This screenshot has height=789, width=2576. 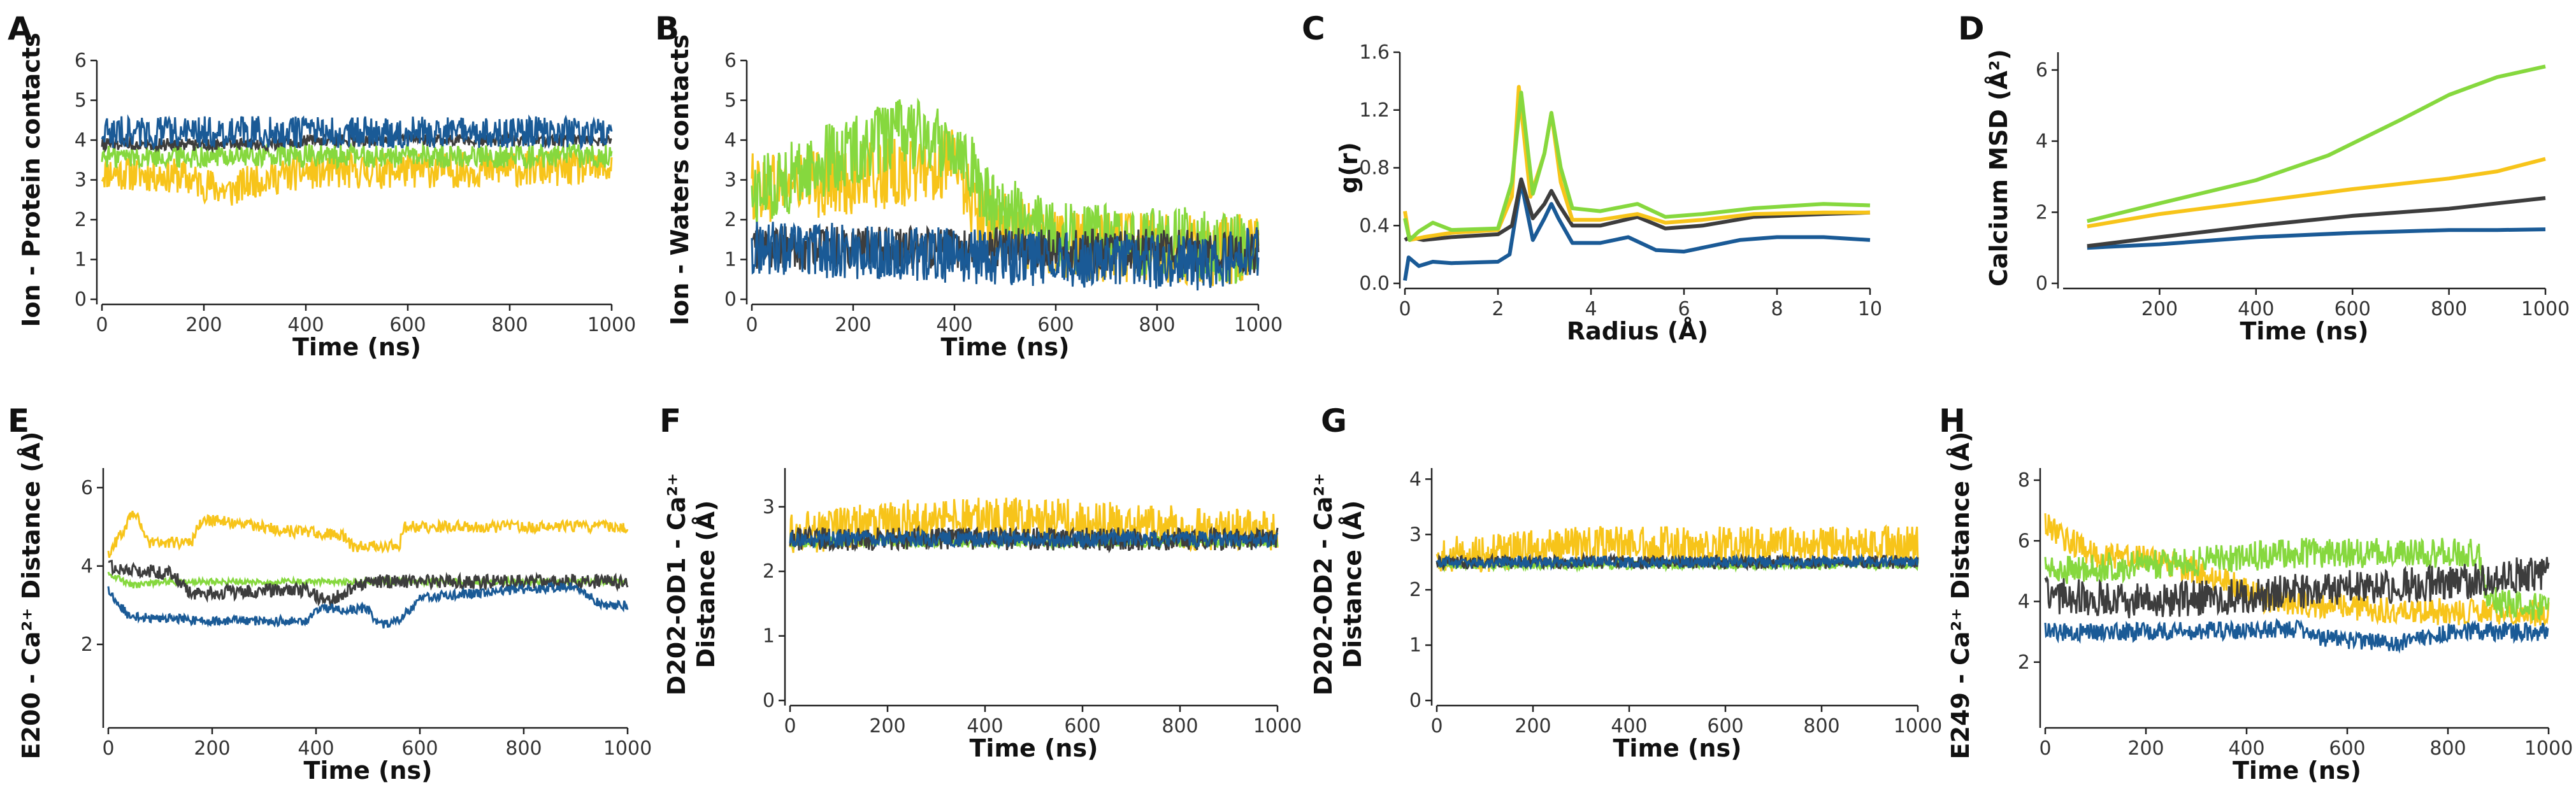 I want to click on panel-letter-A: A, so click(x=20, y=28).